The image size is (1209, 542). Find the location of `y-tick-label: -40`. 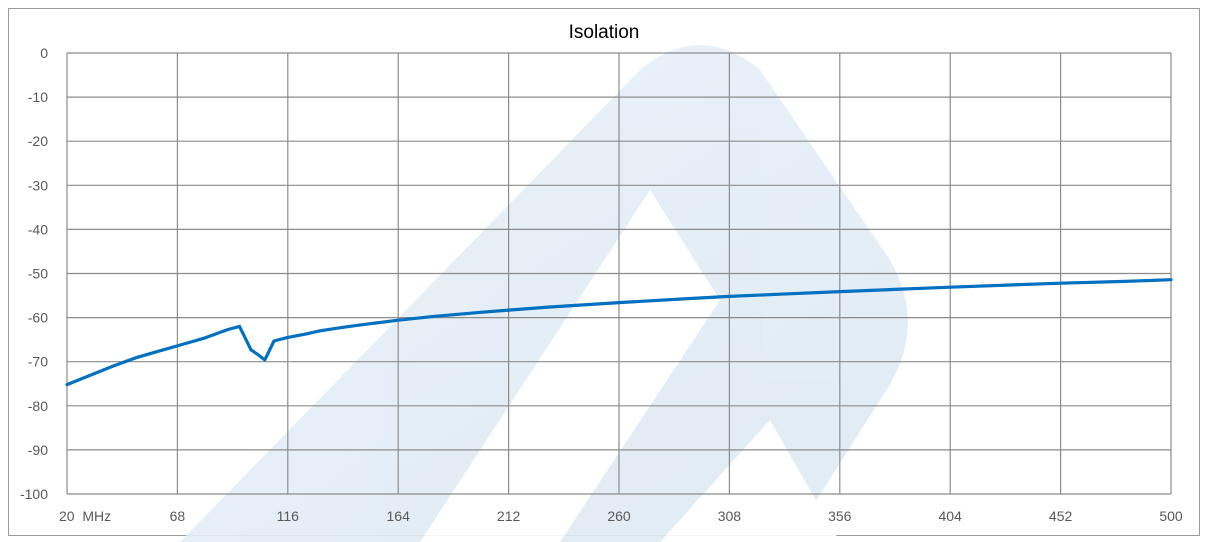

y-tick-label: -40 is located at coordinates (38, 229).